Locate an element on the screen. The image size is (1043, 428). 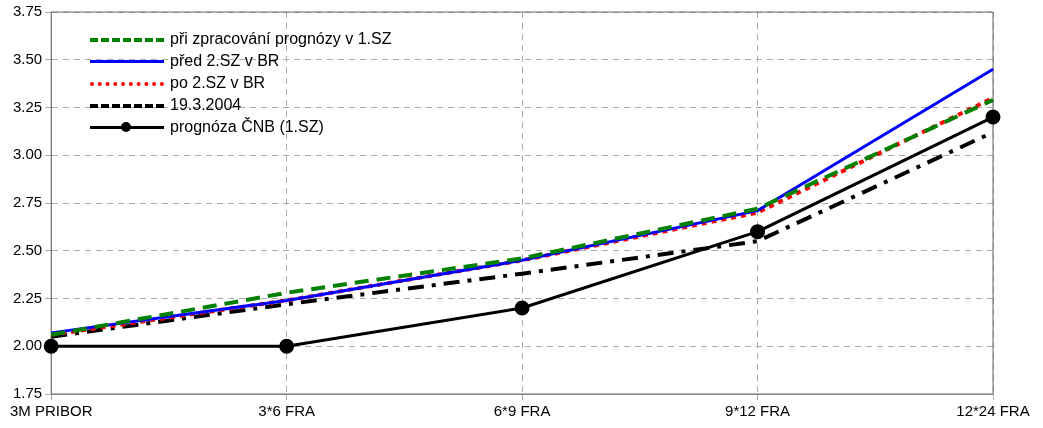
x-tick-label: 3M PRIBOR is located at coordinates (51, 411).